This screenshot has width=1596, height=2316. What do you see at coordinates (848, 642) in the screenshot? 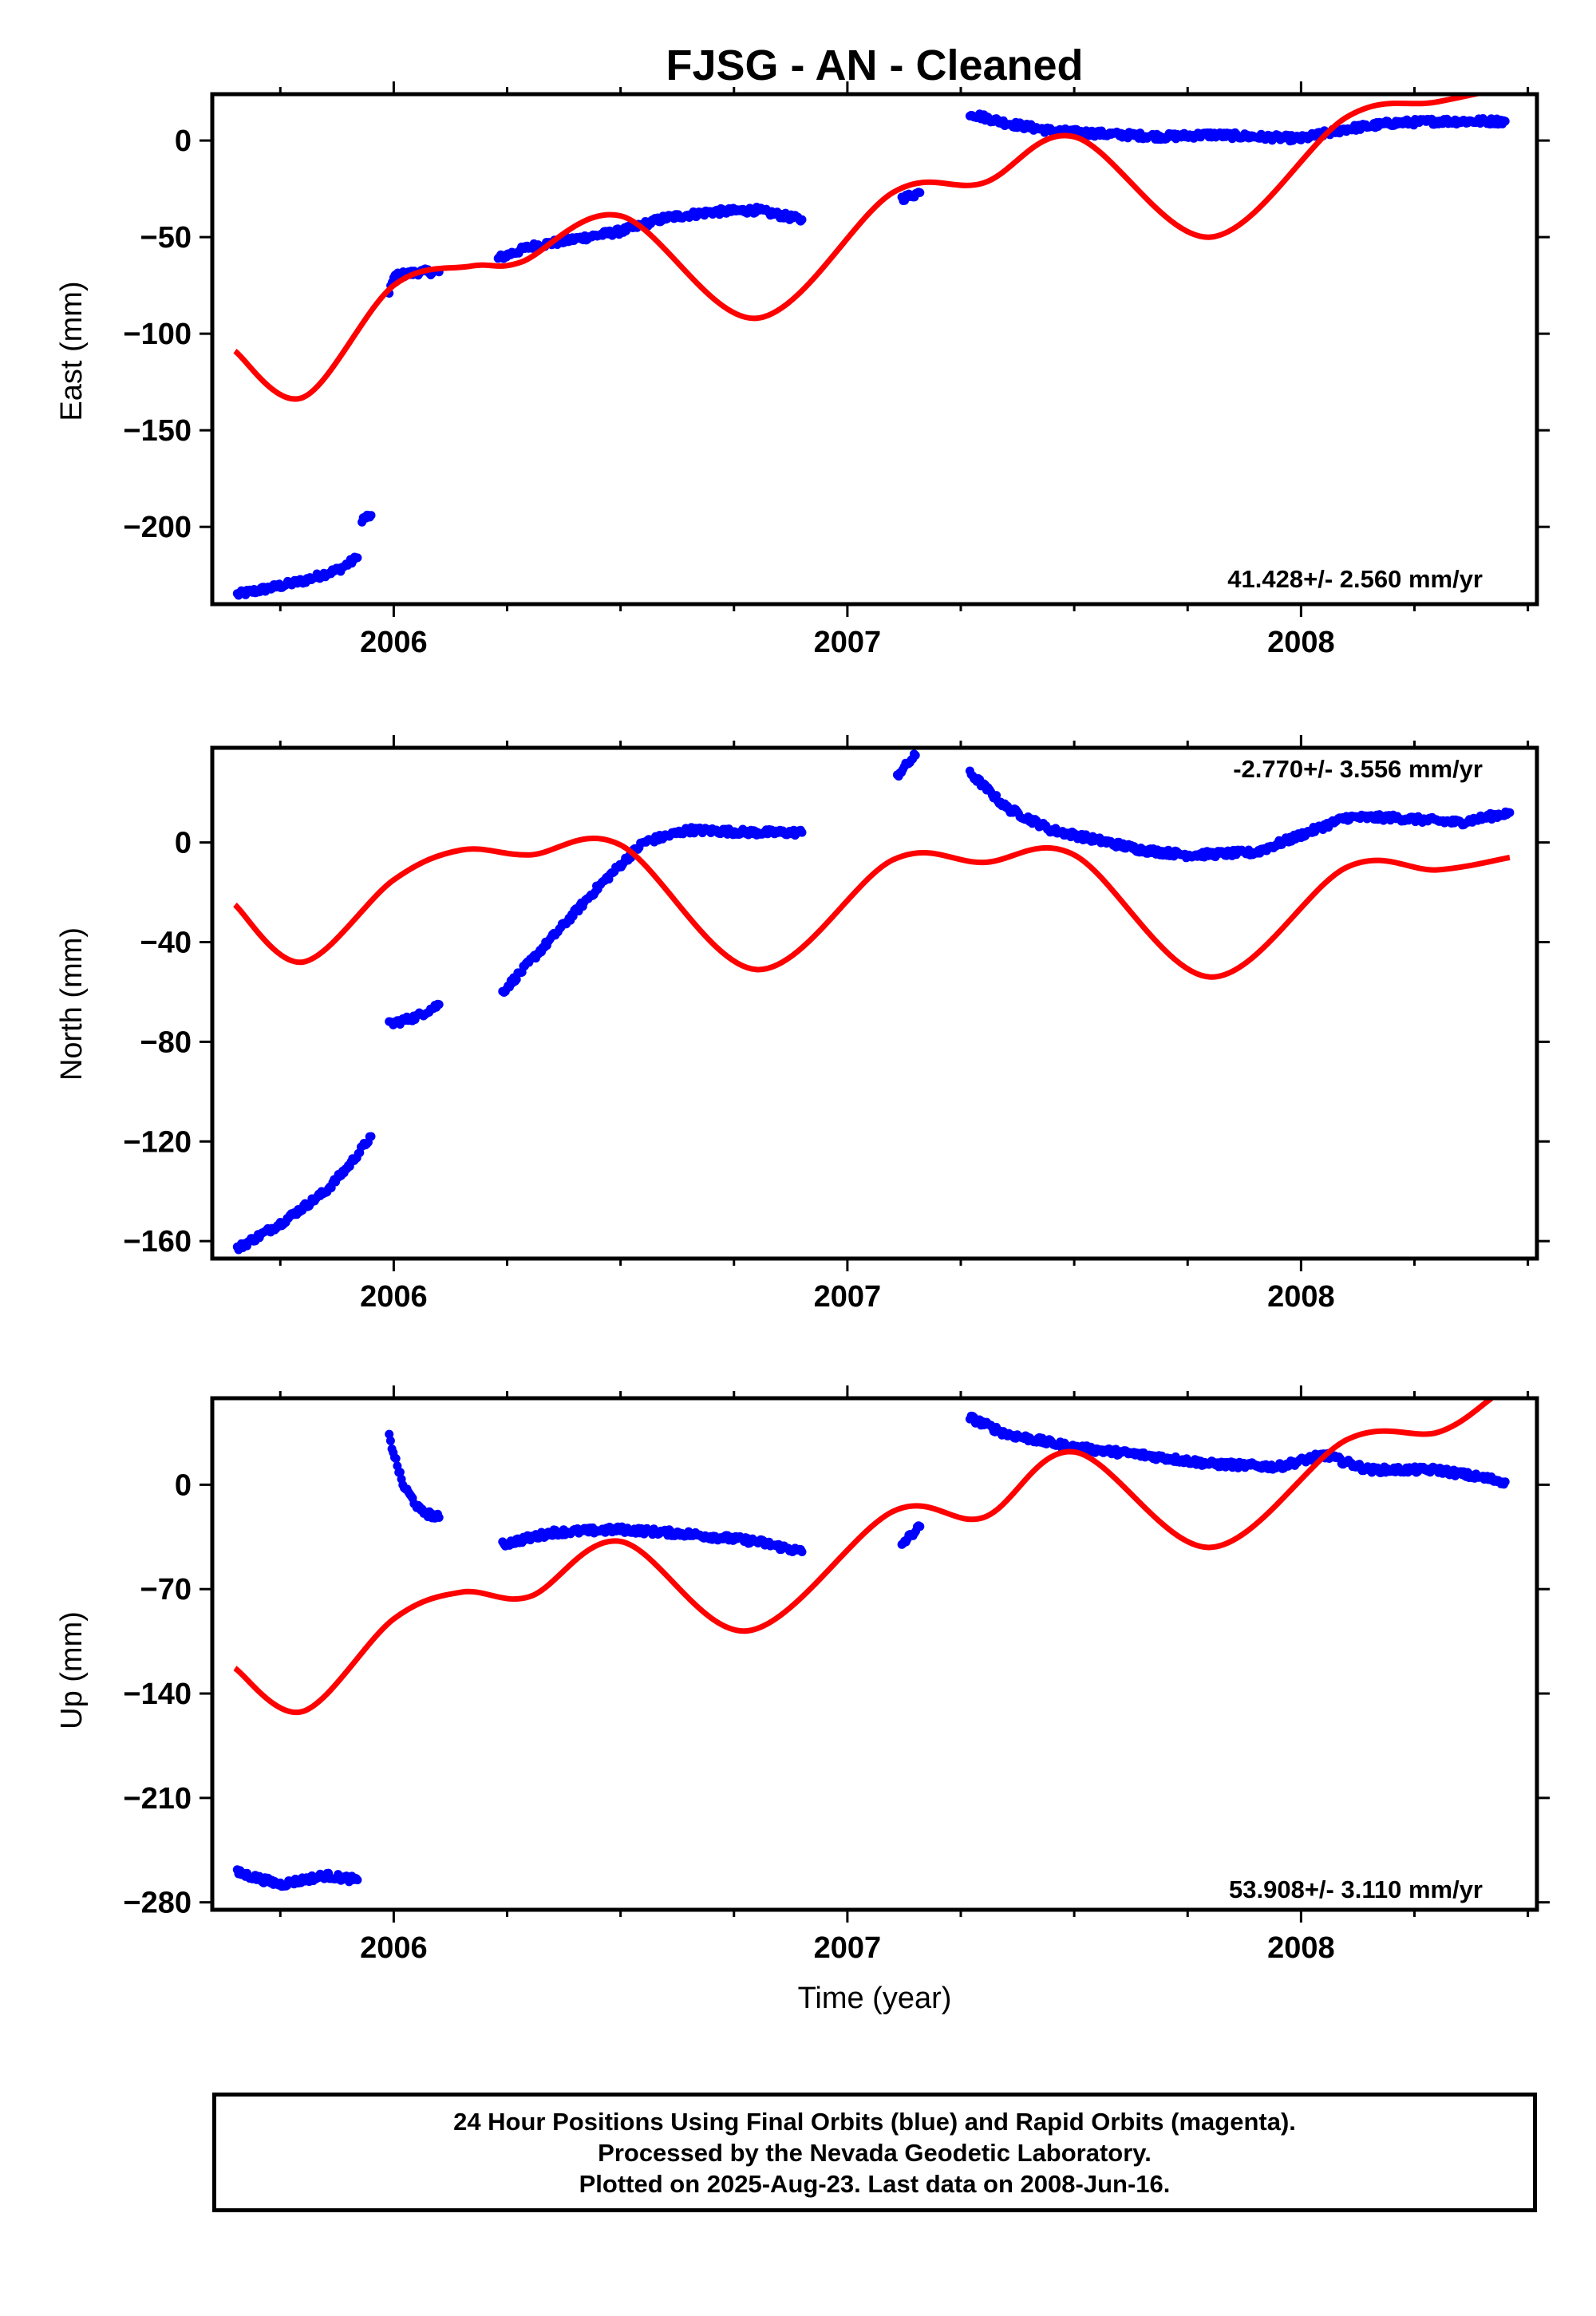
I see `east-xtick-label: 2007` at bounding box center [848, 642].